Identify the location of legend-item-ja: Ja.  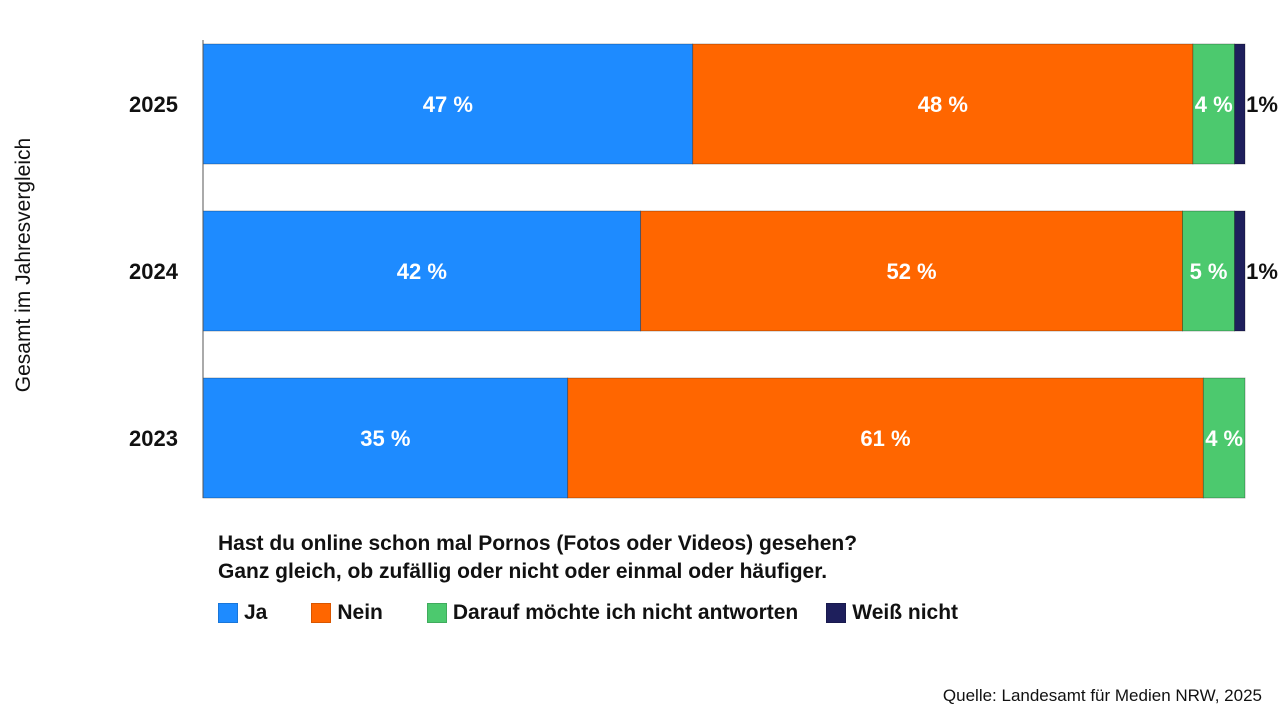
(242, 613).